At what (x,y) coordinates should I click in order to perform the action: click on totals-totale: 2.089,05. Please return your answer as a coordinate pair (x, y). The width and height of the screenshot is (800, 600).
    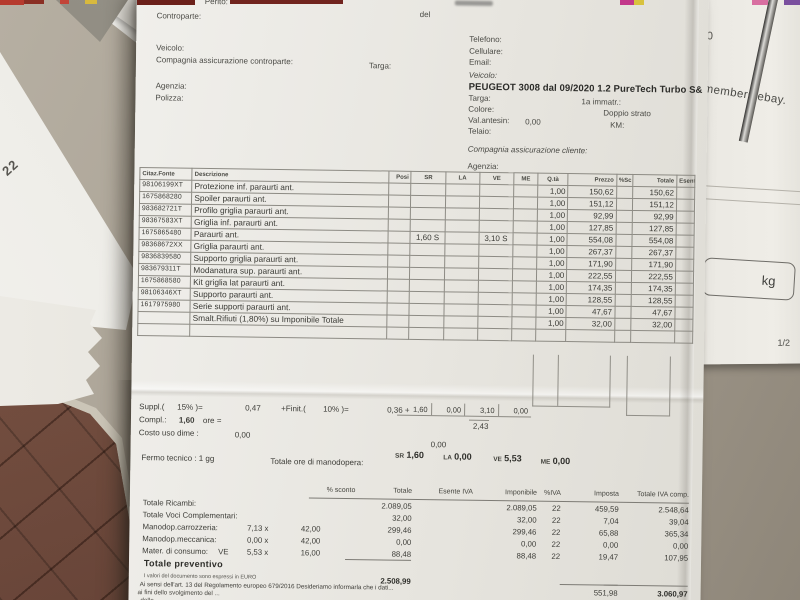
    Looking at the image, I should click on (396, 506).